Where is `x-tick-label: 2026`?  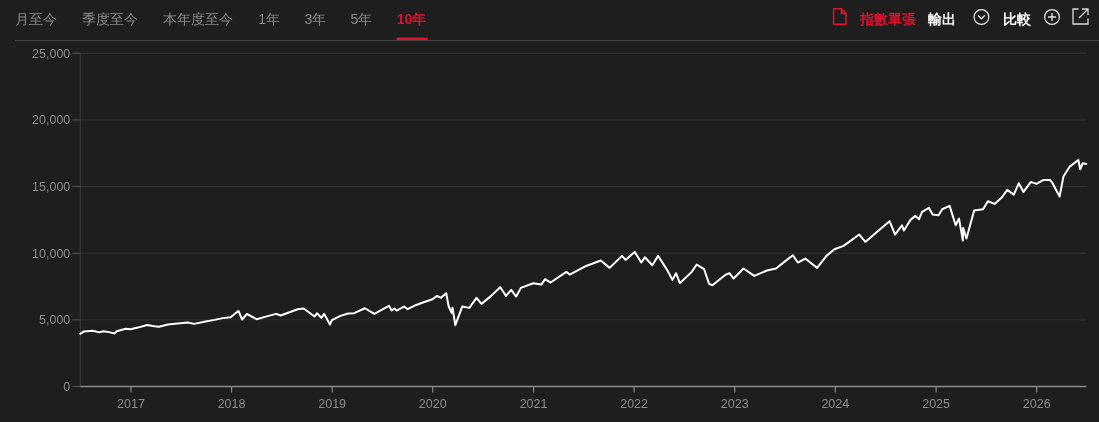 x-tick-label: 2026 is located at coordinates (1036, 404).